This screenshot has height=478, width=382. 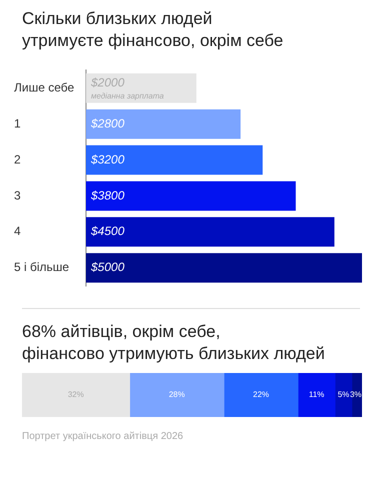 I want to click on y-tick-label: 4, so click(x=17, y=231).